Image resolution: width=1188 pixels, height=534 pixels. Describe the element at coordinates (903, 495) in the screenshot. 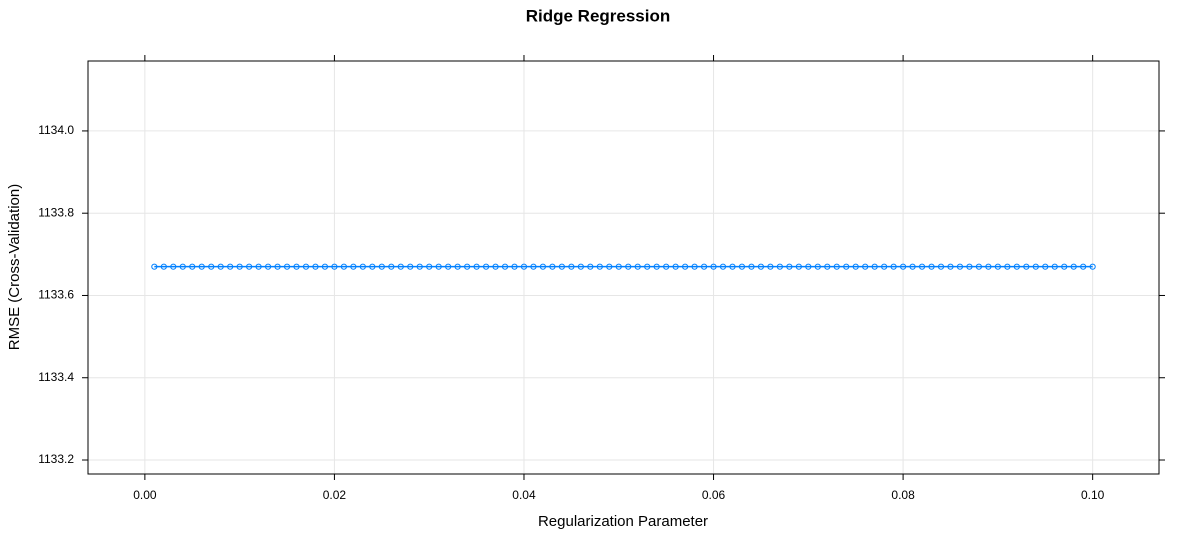

I see `x-tick-label: 0.08` at that location.